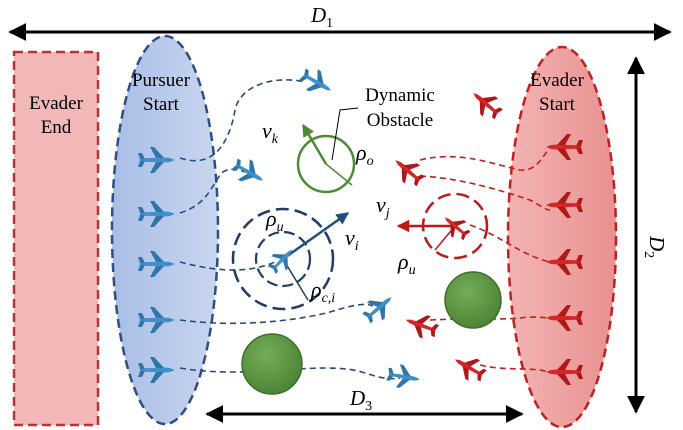 Image resolution: width=683 pixels, height=430 pixels. Describe the element at coordinates (316, 236) in the screenshot. I see `vi-velocity-arrow` at that location.